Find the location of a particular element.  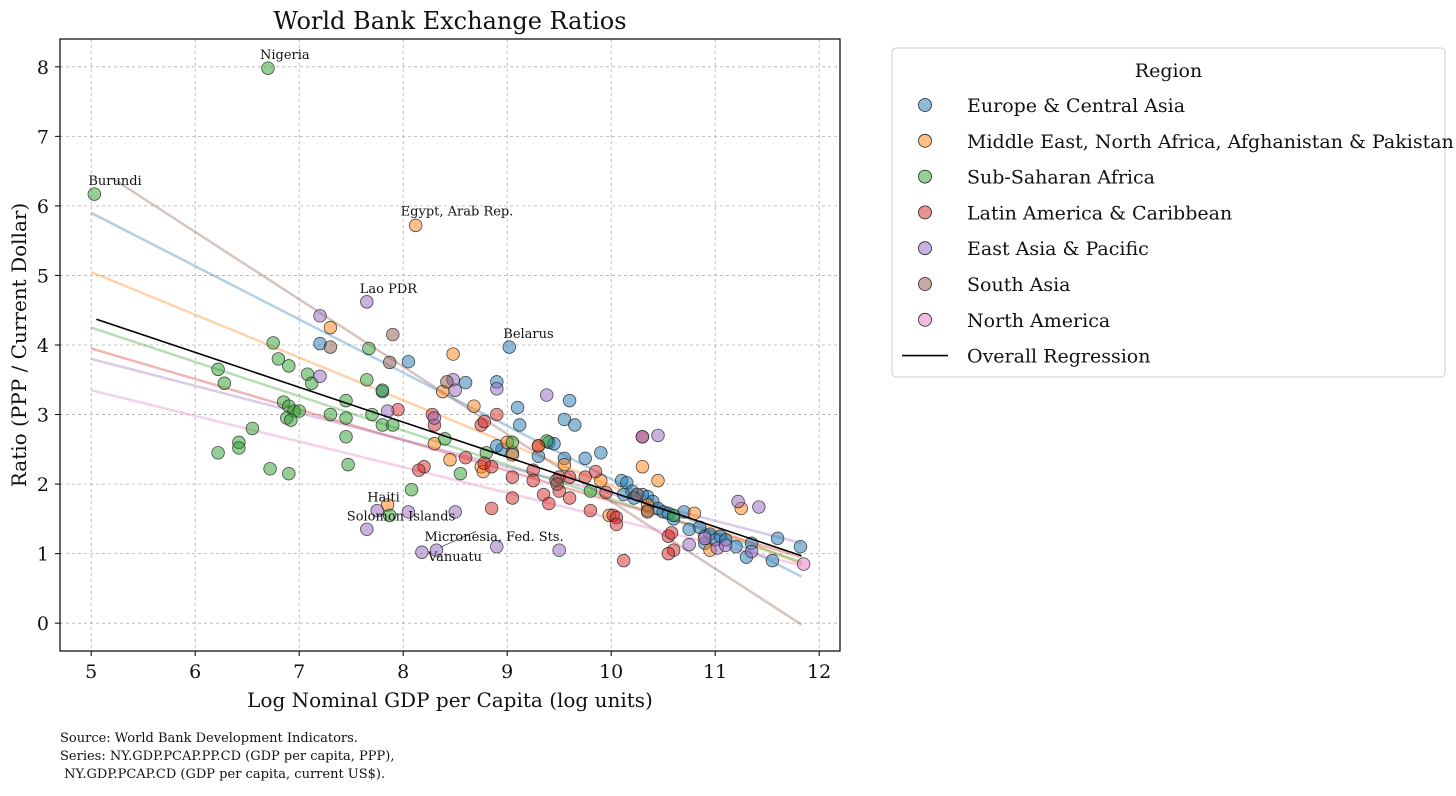

annotation-label: Lao PDR is located at coordinates (389, 289).